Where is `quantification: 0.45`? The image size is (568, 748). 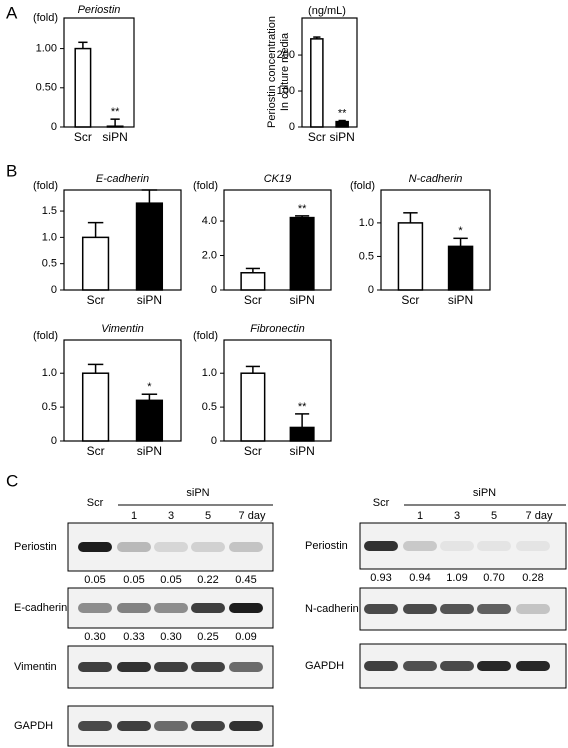
quantification: 0.45 is located at coordinates (245, 580).